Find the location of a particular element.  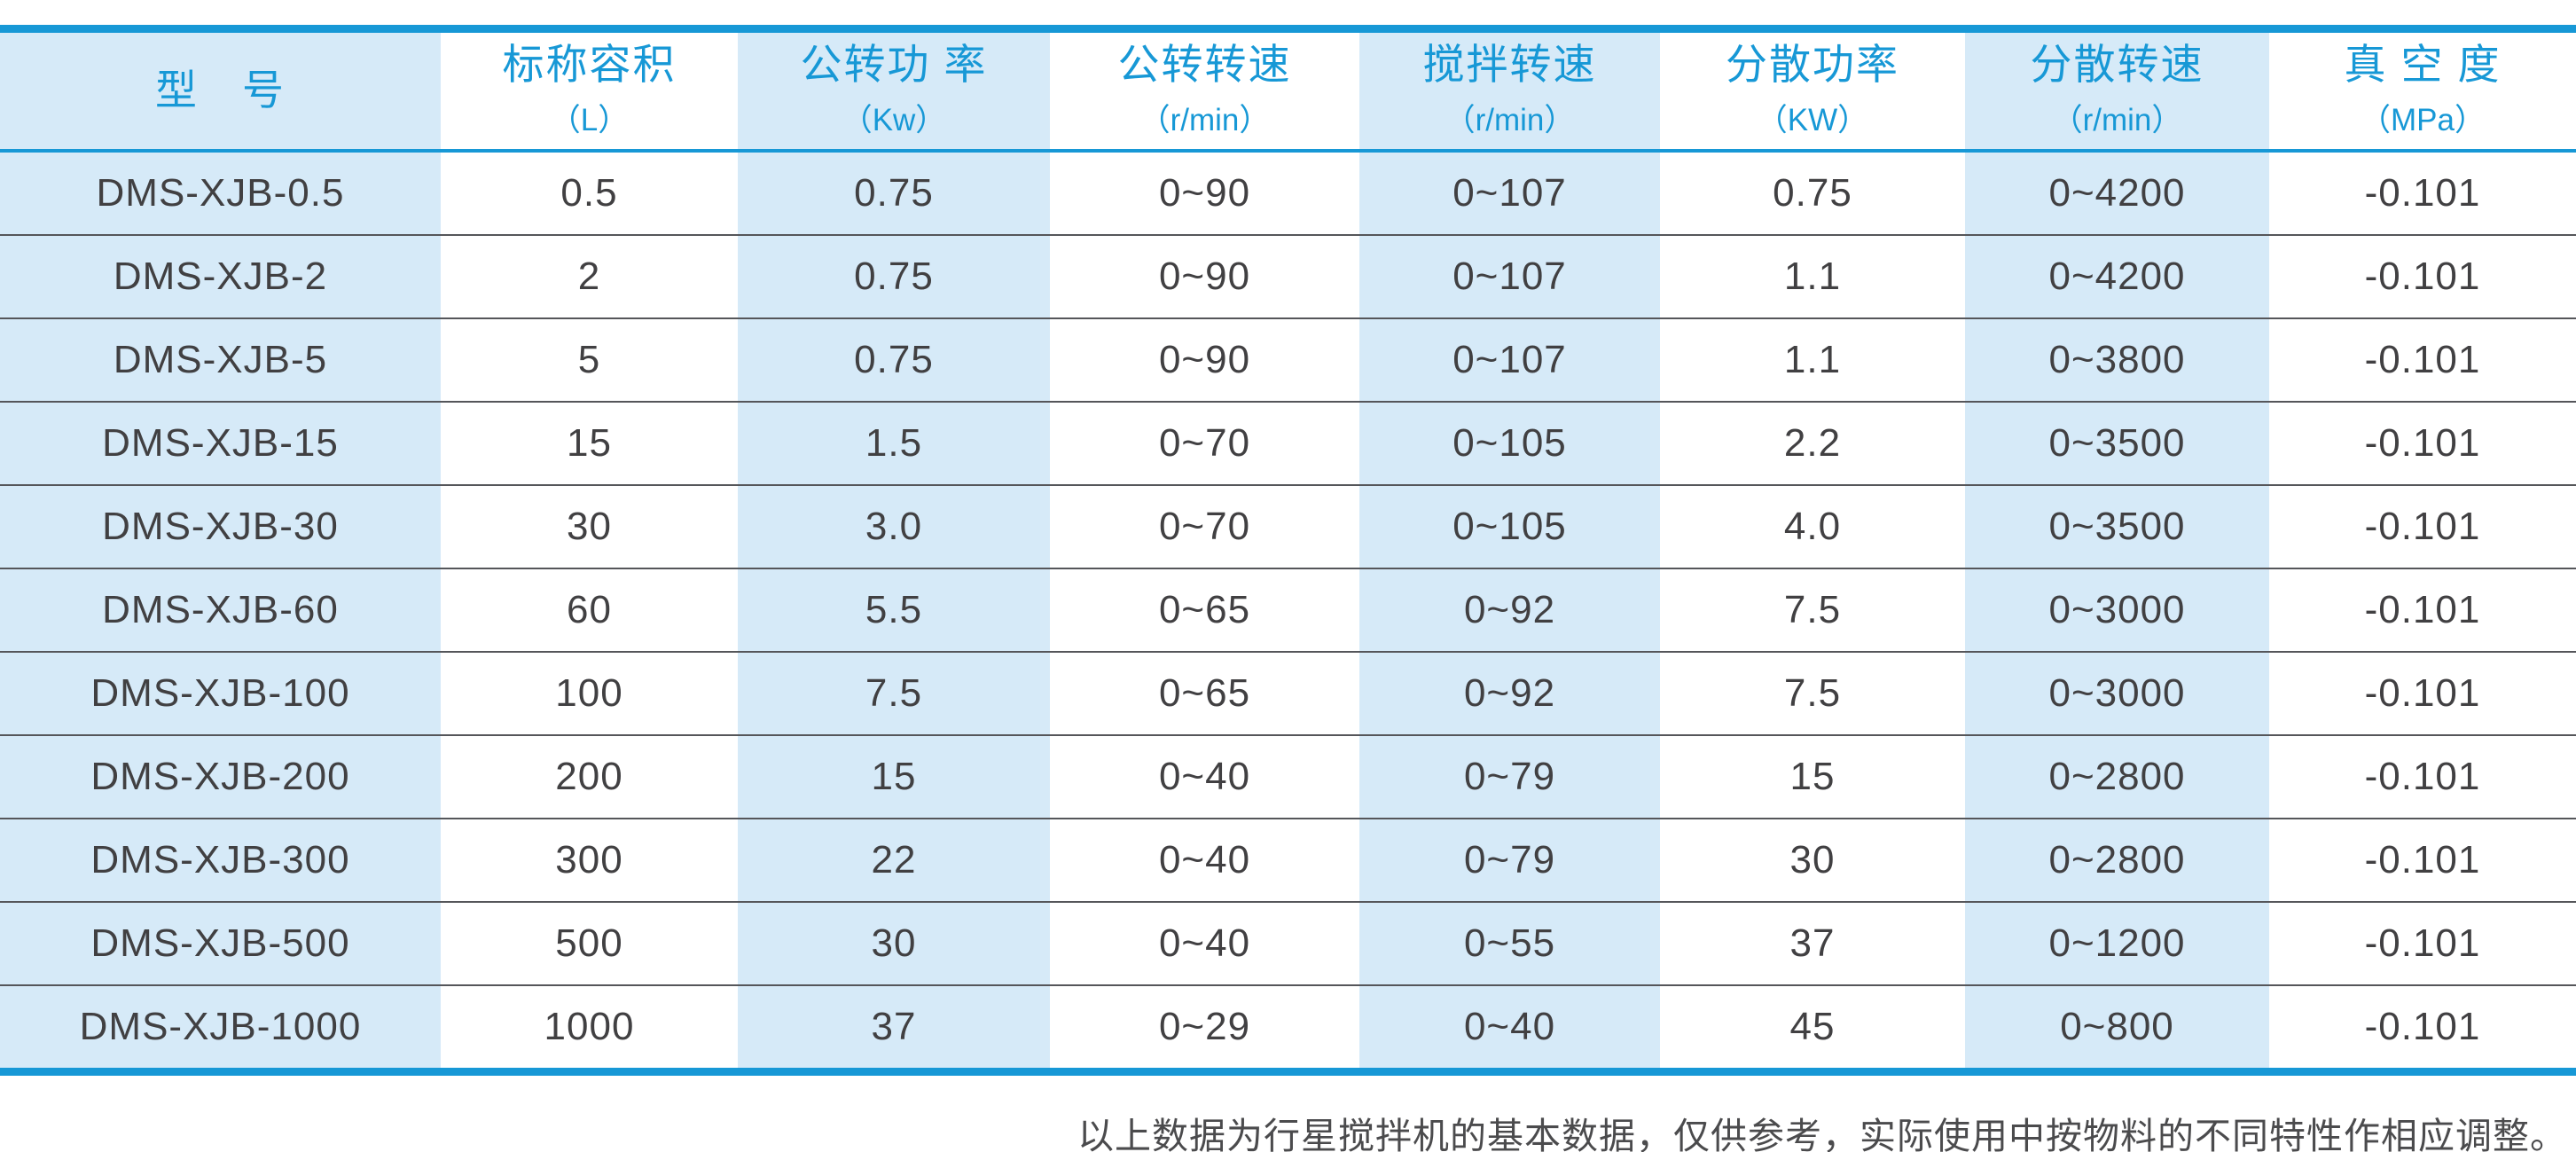

cell-value: 200 is located at coordinates (589, 777).